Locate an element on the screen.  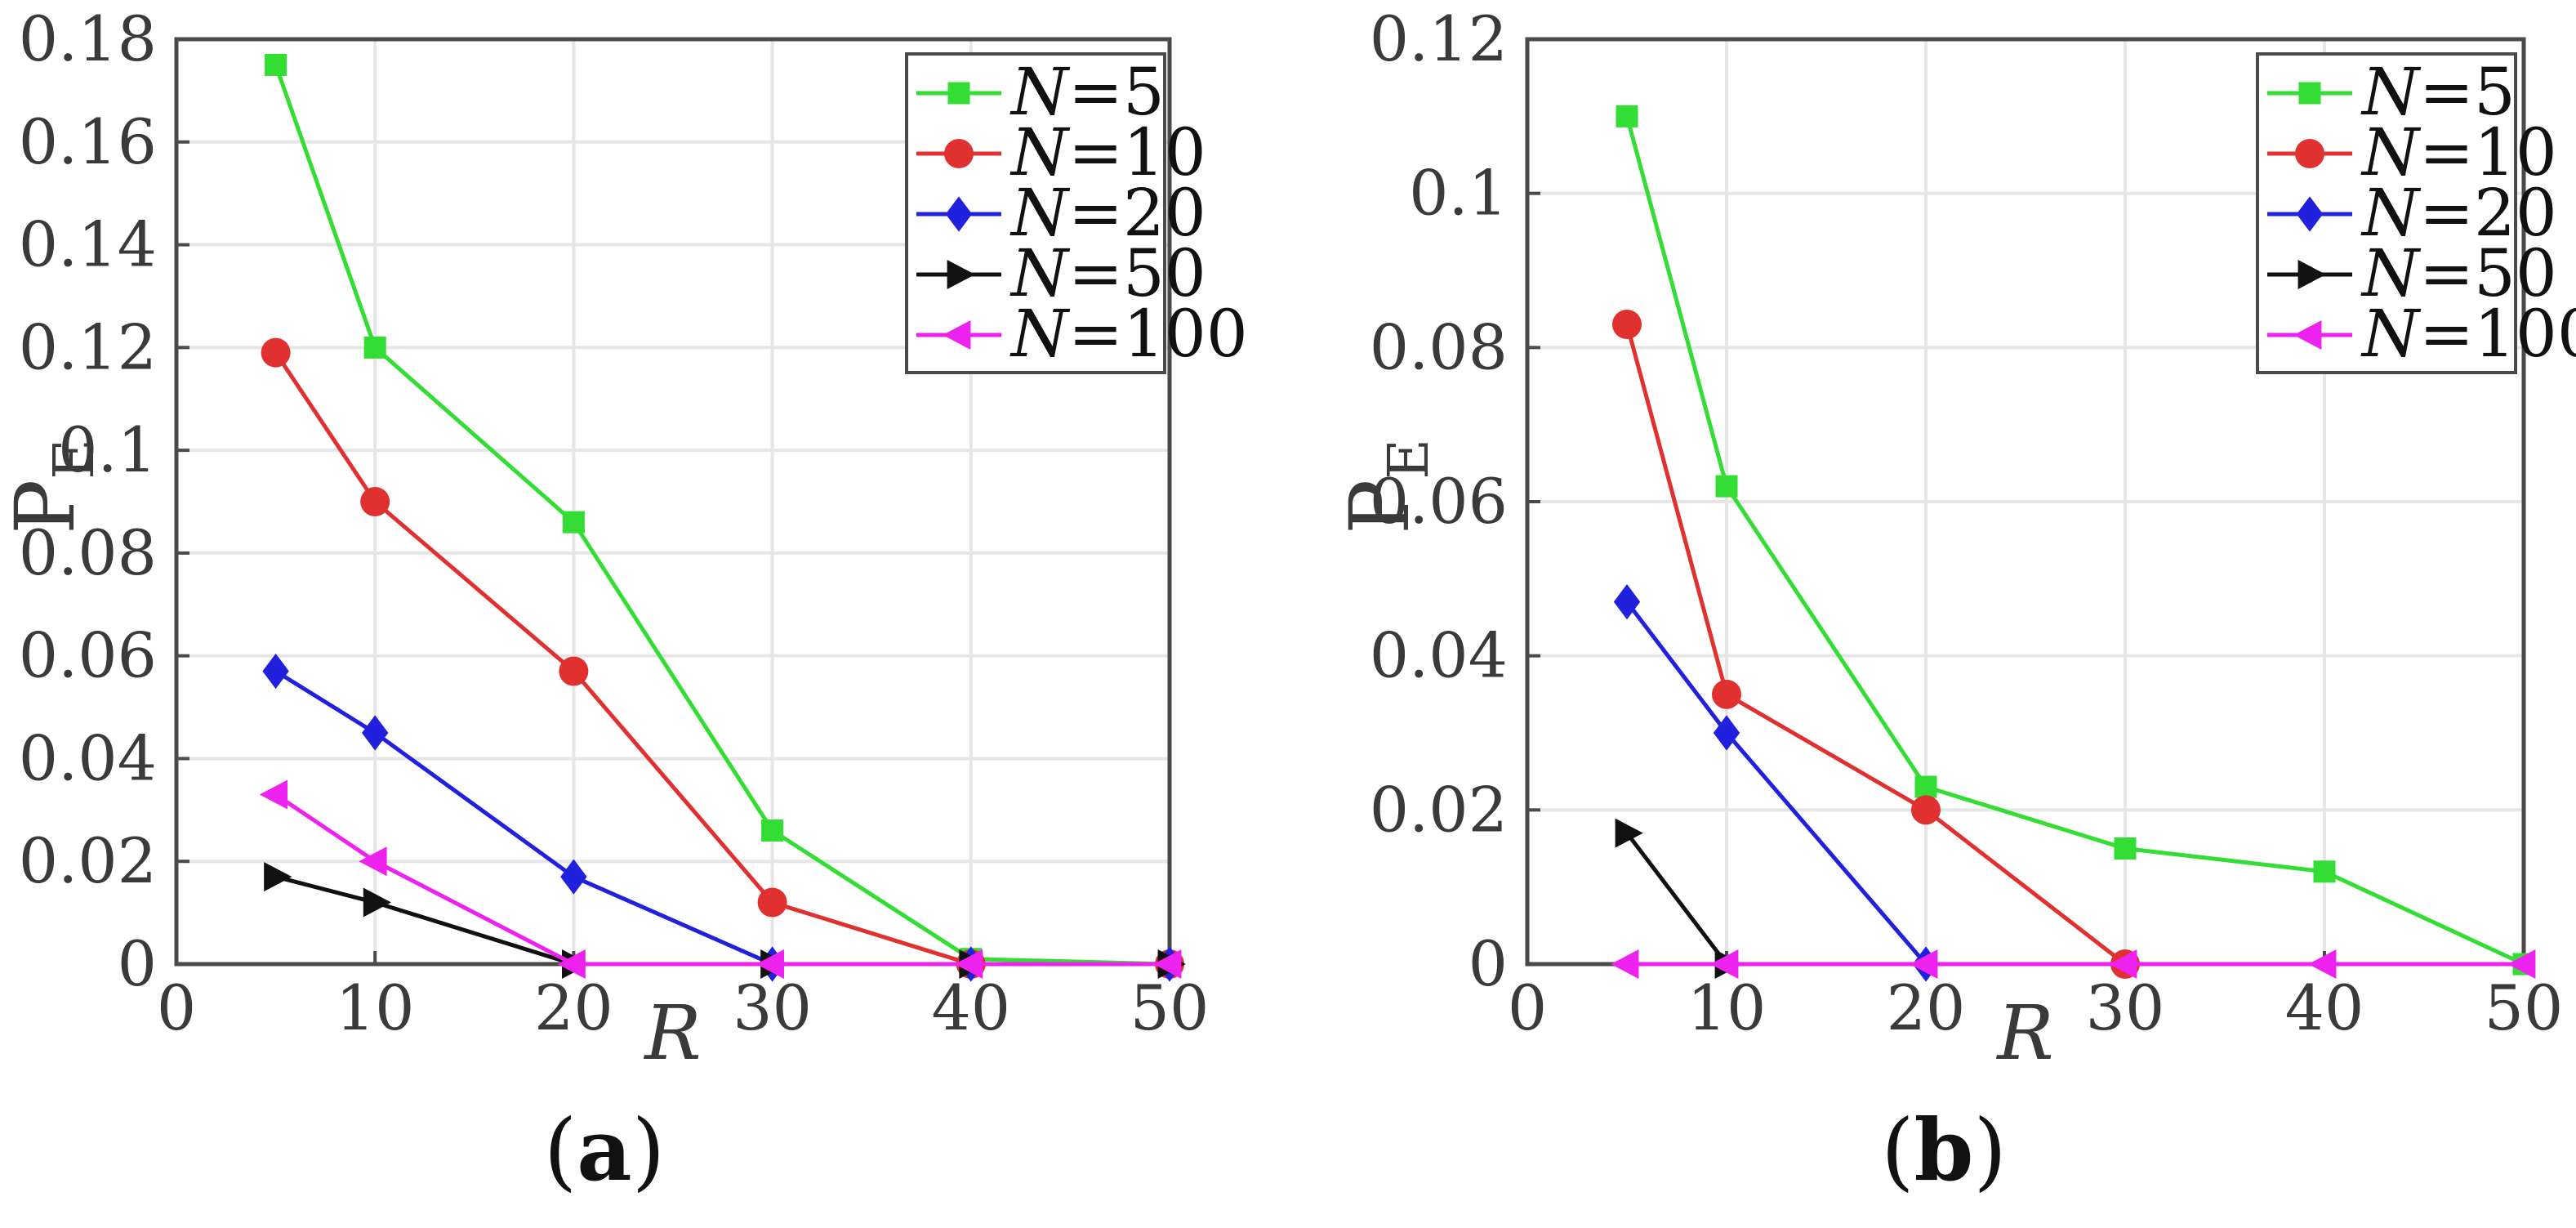
y-tick-label: 0.18 is located at coordinates (88, 38).